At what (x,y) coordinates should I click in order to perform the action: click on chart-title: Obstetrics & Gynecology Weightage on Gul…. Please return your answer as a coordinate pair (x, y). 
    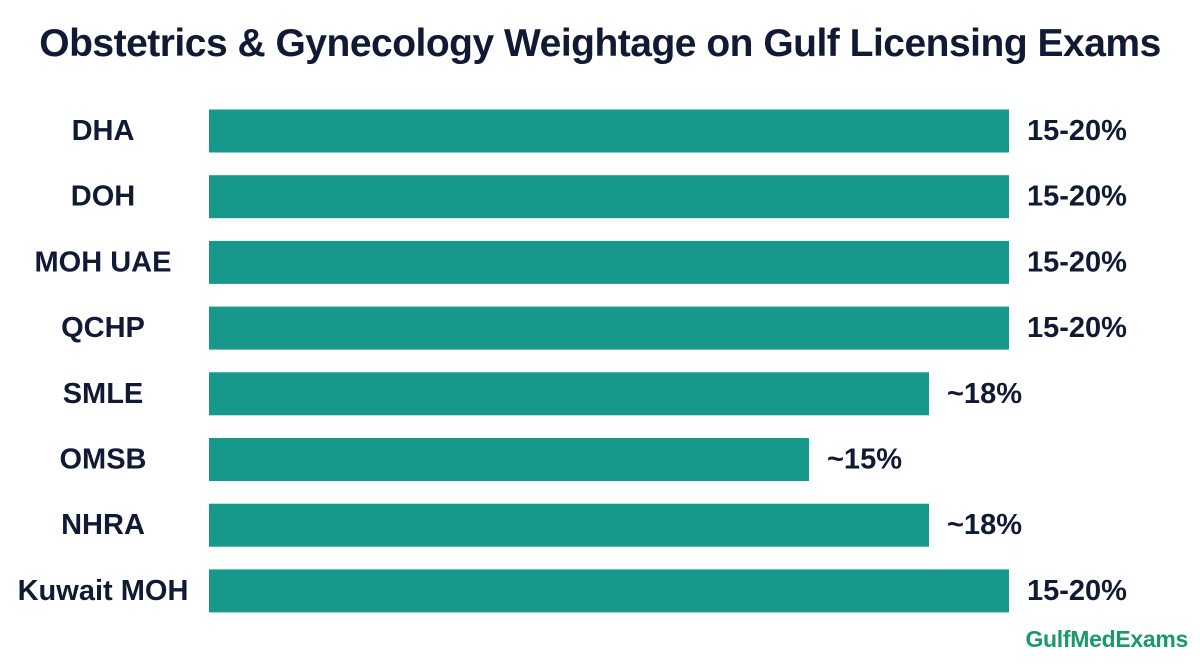
    Looking at the image, I should click on (600, 43).